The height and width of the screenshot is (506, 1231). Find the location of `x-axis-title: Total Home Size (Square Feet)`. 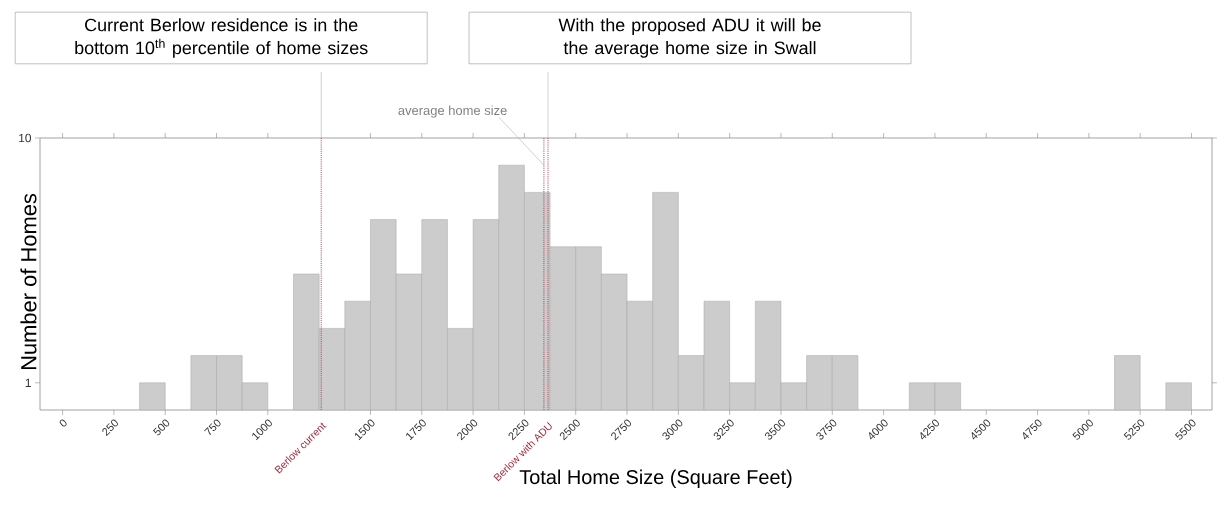

x-axis-title: Total Home Size (Square Feet) is located at coordinates (655, 479).